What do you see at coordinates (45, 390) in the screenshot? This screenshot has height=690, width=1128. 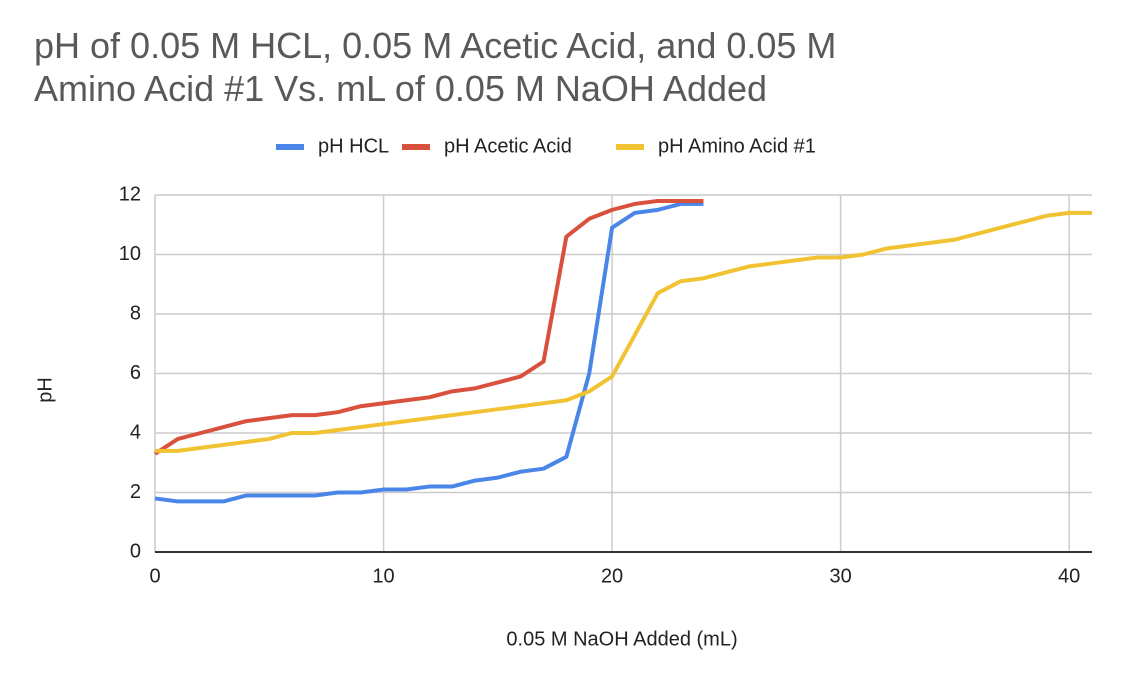 I see `y-axis-label: pH` at bounding box center [45, 390].